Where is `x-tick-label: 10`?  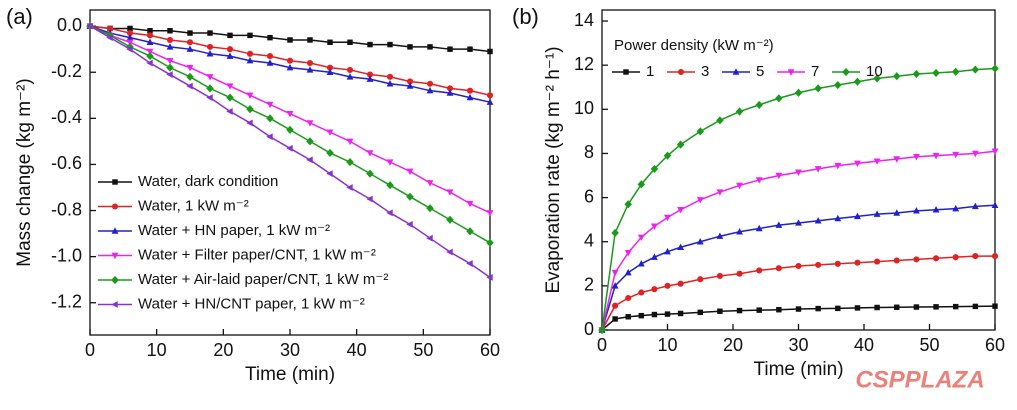
x-tick-label: 10 is located at coordinates (157, 350).